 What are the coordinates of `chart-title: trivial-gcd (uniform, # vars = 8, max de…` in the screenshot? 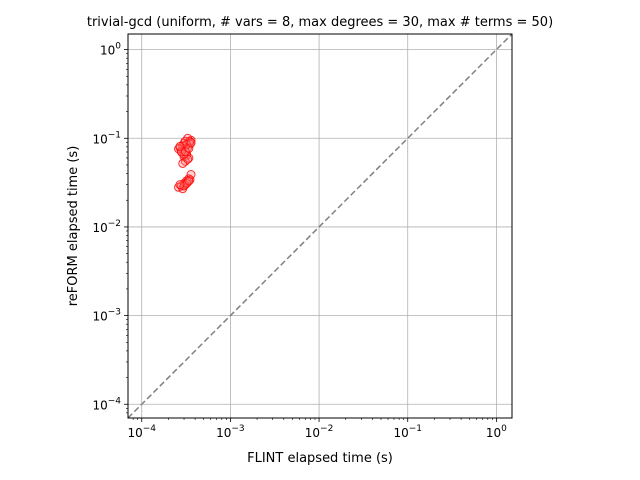 It's located at (320, 22).